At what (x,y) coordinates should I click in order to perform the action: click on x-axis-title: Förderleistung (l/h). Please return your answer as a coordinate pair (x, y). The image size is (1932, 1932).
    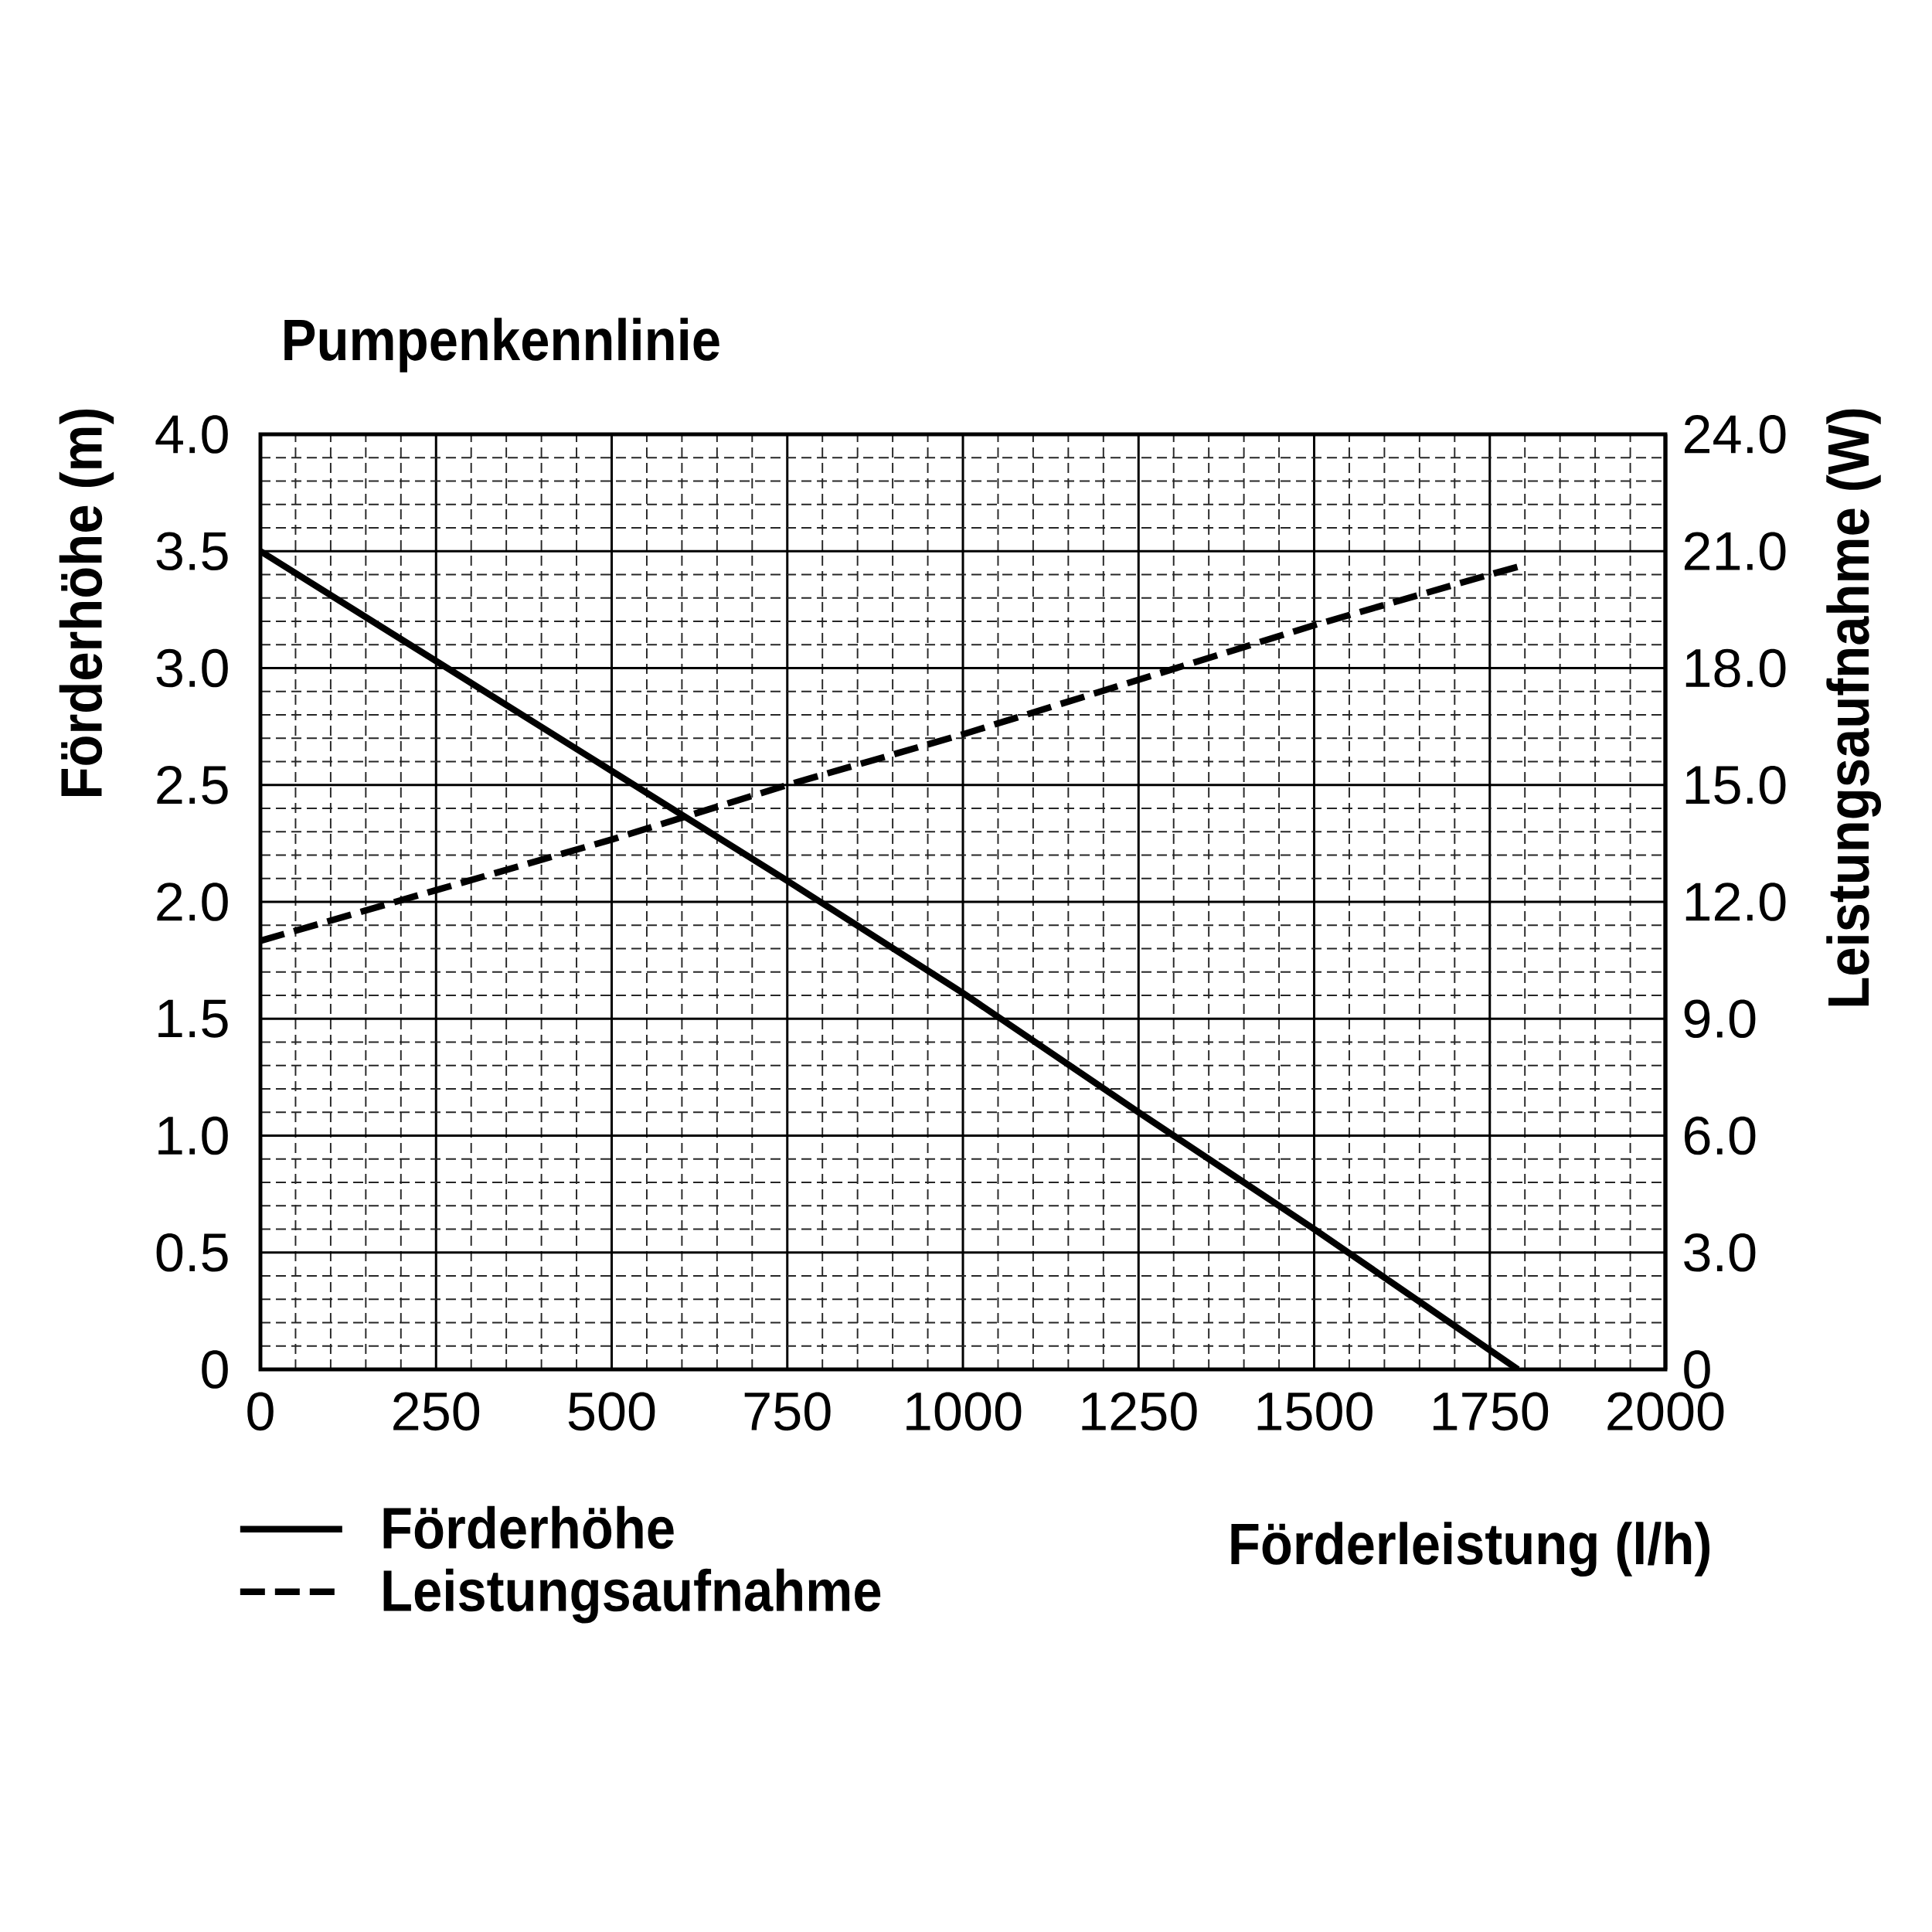
    Looking at the image, I should click on (1470, 1549).